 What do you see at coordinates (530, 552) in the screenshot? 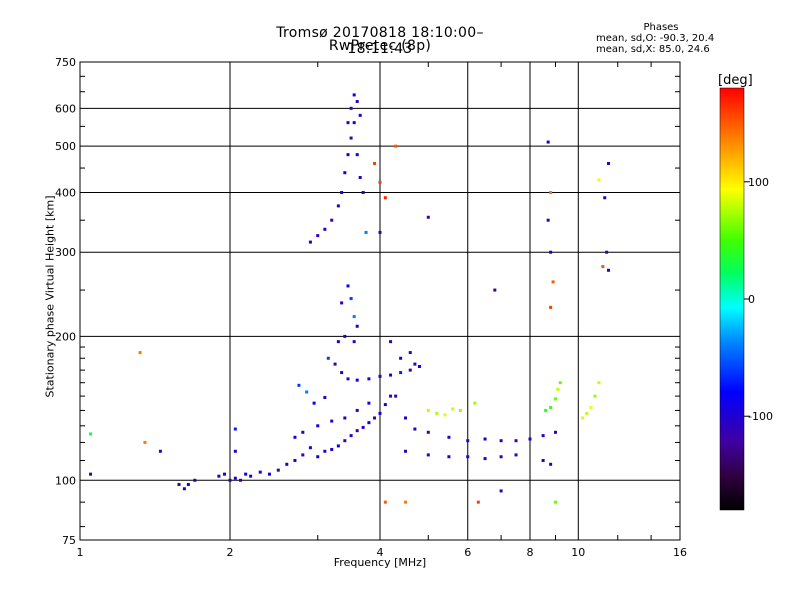
I see `x-tick-label: 8` at bounding box center [530, 552].